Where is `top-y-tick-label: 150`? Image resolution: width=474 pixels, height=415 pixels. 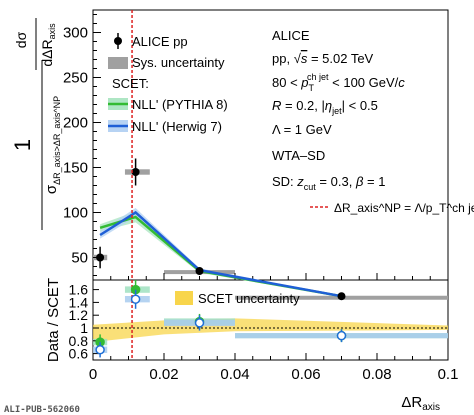 top-y-tick-label: 150 is located at coordinates (75, 168).